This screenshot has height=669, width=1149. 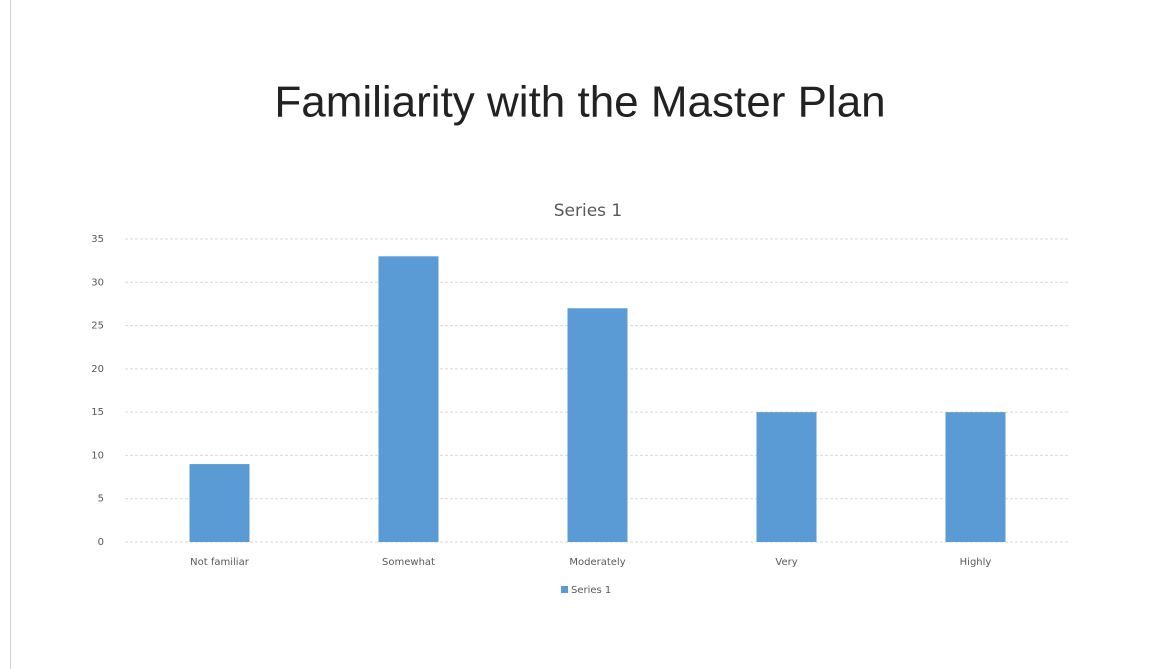 What do you see at coordinates (220, 562) in the screenshot?
I see `x-tick-label: Not familiar` at bounding box center [220, 562].